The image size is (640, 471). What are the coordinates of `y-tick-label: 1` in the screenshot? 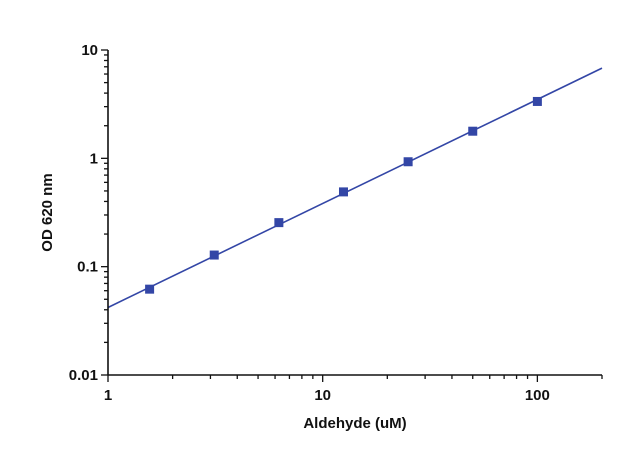 It's located at (94, 158).